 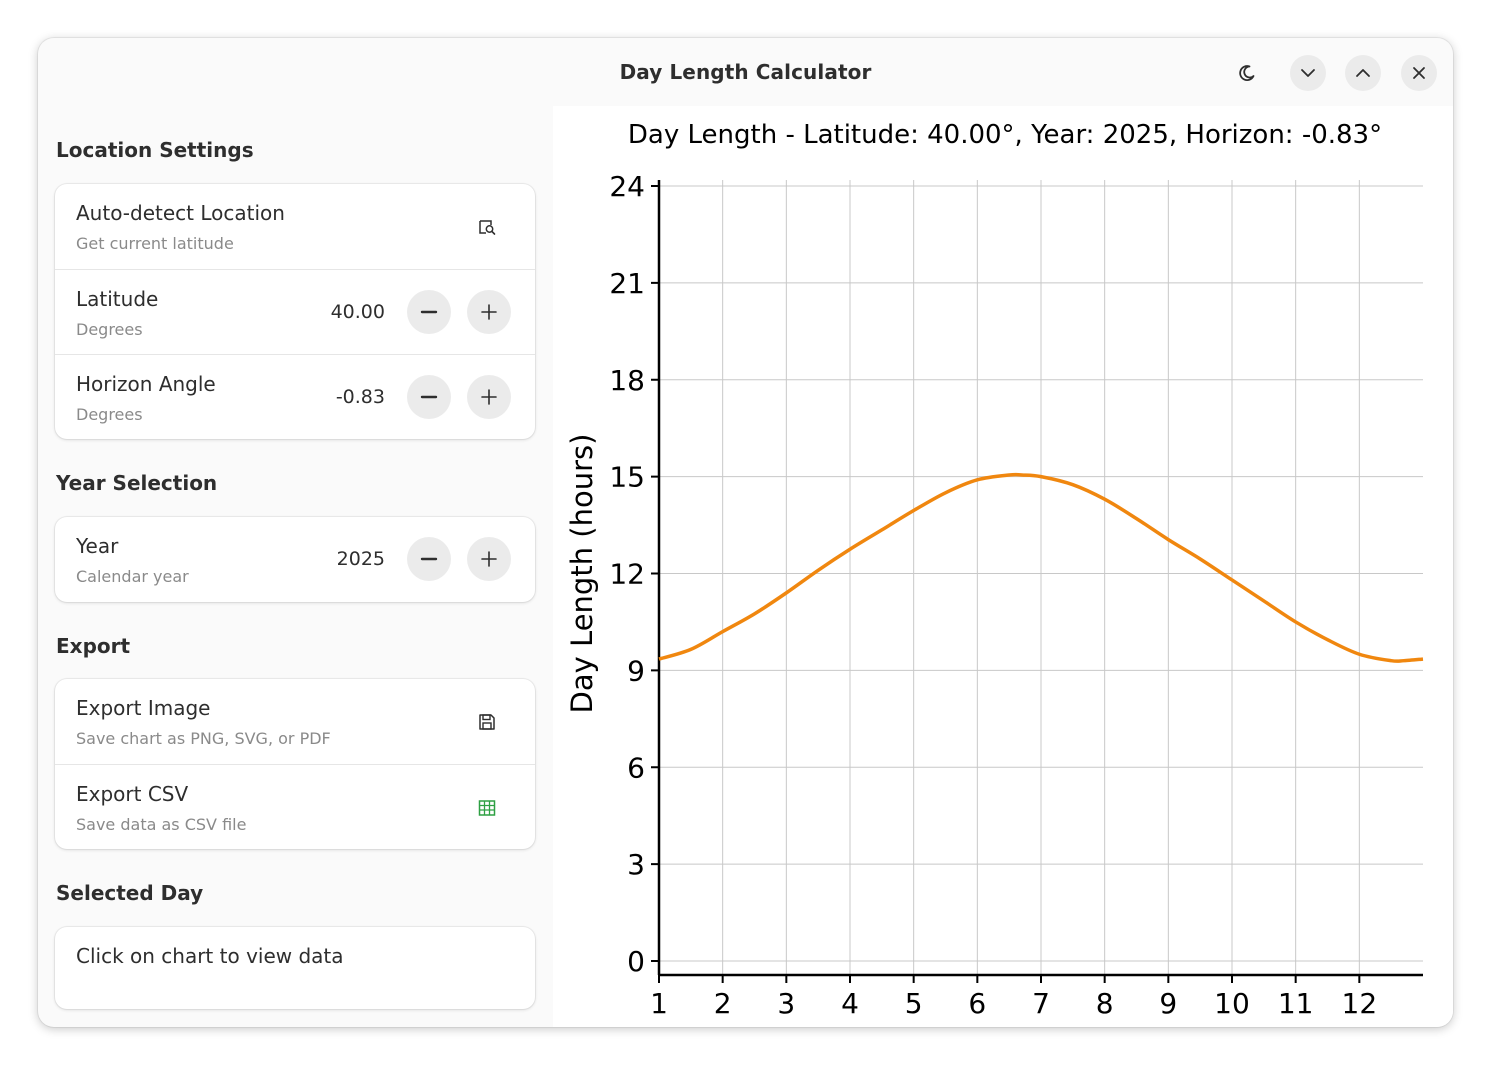 I want to click on year-title: Year, so click(x=97, y=546).